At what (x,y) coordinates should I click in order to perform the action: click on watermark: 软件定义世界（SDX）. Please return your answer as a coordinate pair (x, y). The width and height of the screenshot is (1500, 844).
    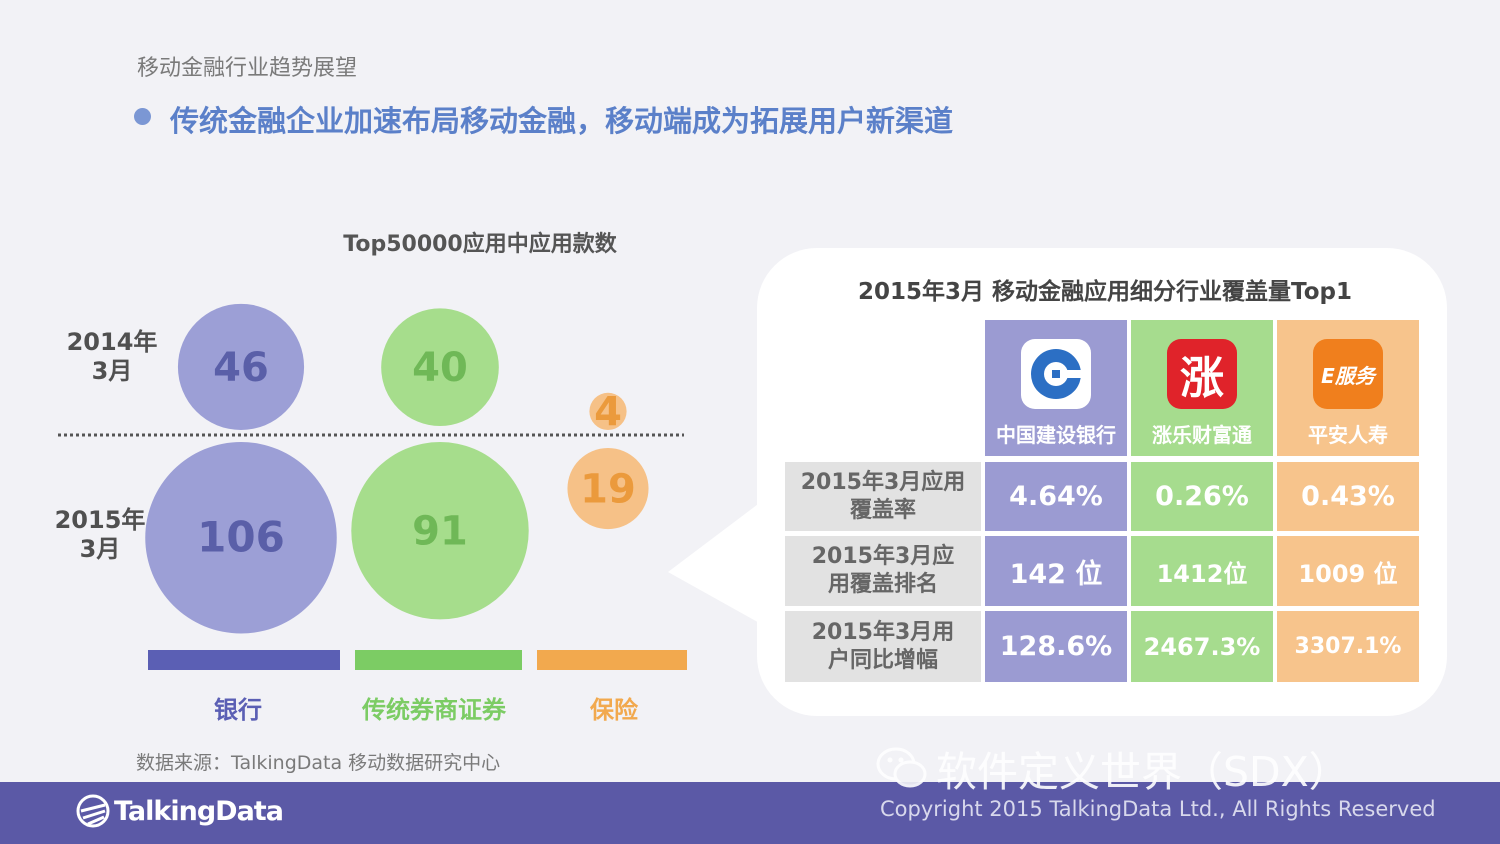
    Looking at the image, I should click on (1113, 768).